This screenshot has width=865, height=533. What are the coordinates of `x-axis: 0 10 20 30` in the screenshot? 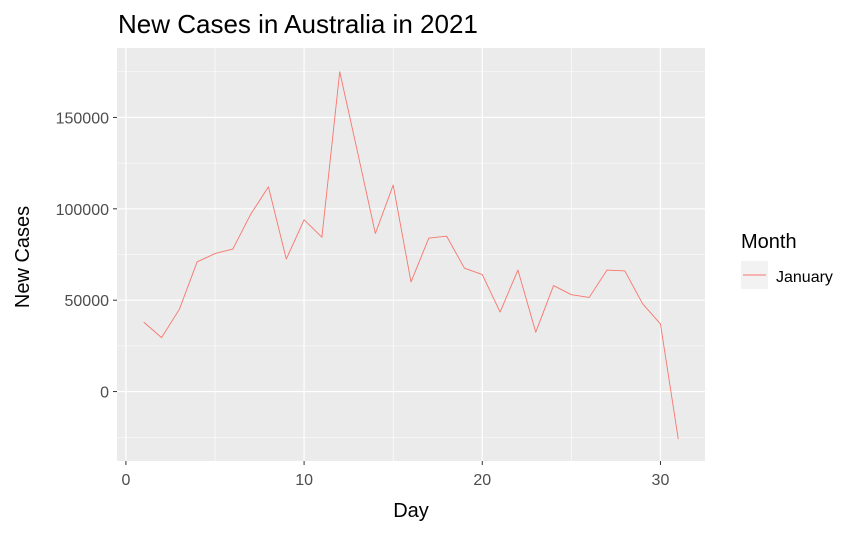 It's located at (395, 475).